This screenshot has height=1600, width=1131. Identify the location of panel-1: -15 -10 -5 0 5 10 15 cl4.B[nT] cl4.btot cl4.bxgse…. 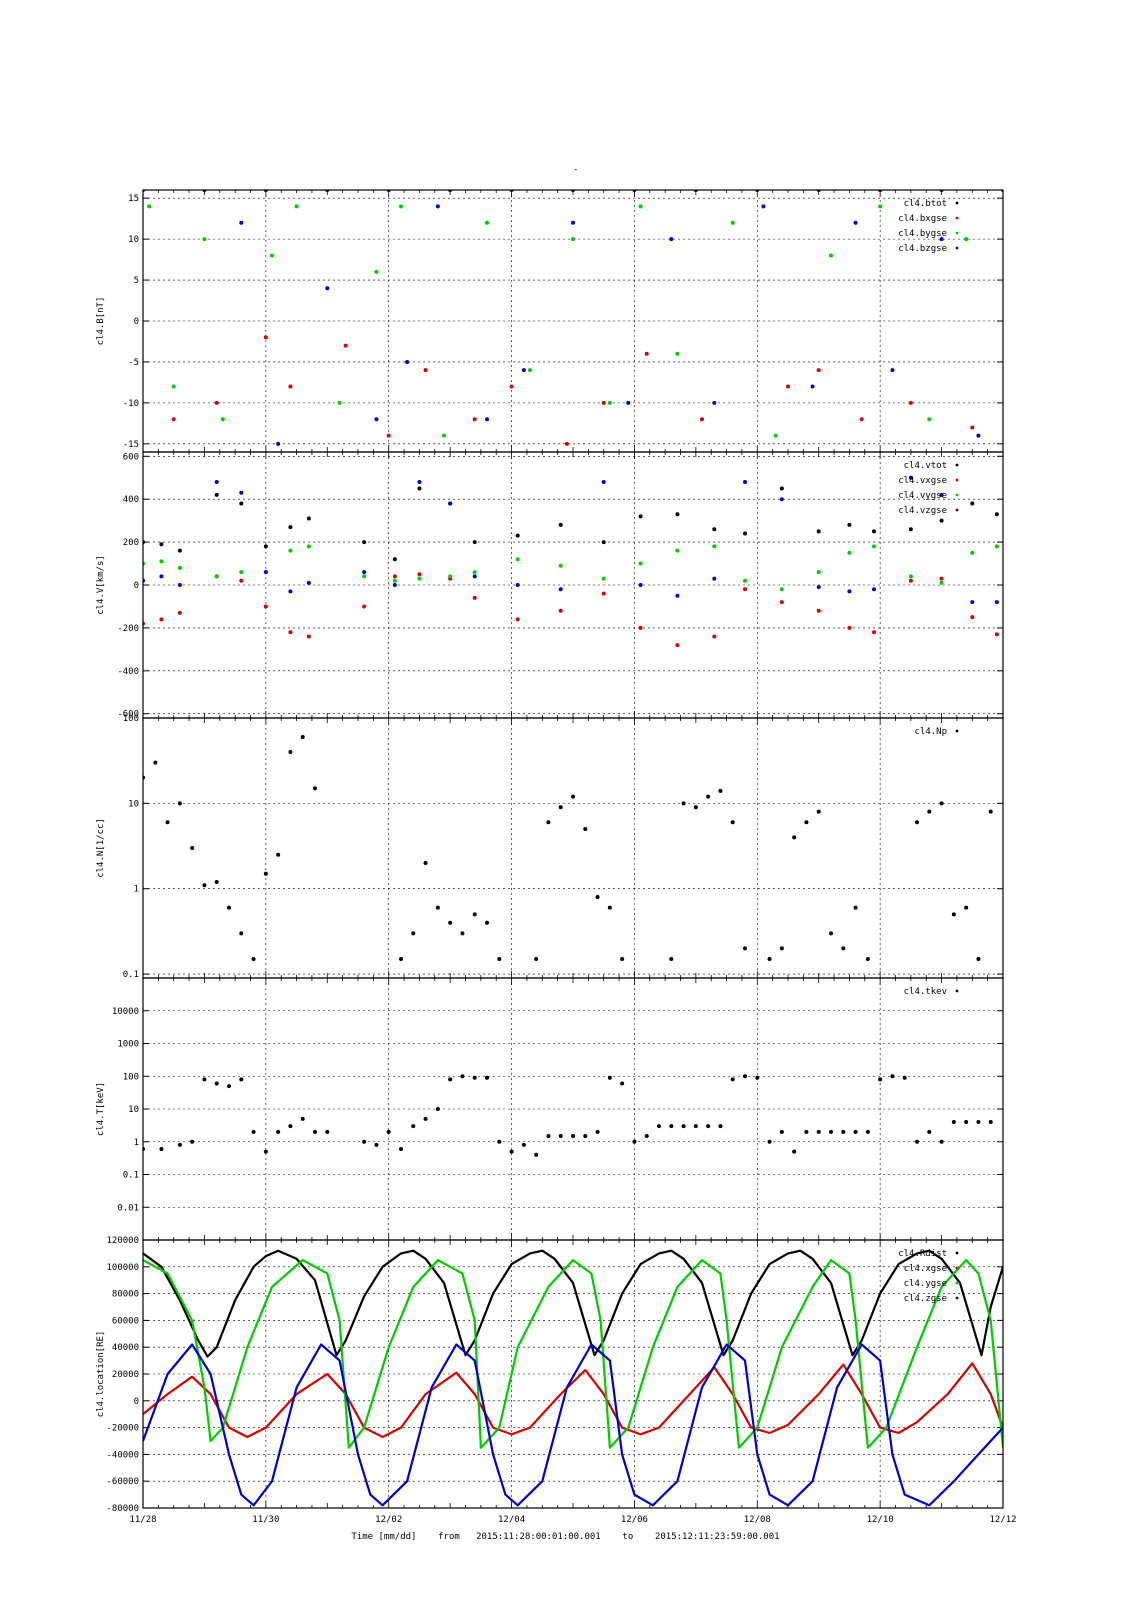
(550, 321).